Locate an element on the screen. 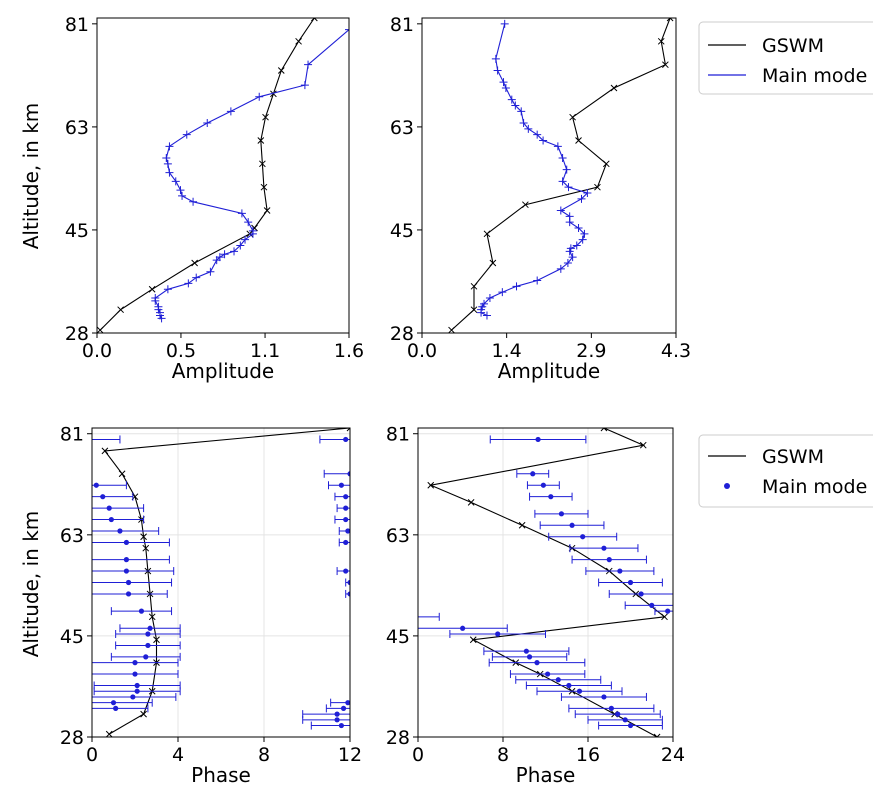 This screenshot has width=873, height=789. x-tick-label: 8 is located at coordinates (264, 755).